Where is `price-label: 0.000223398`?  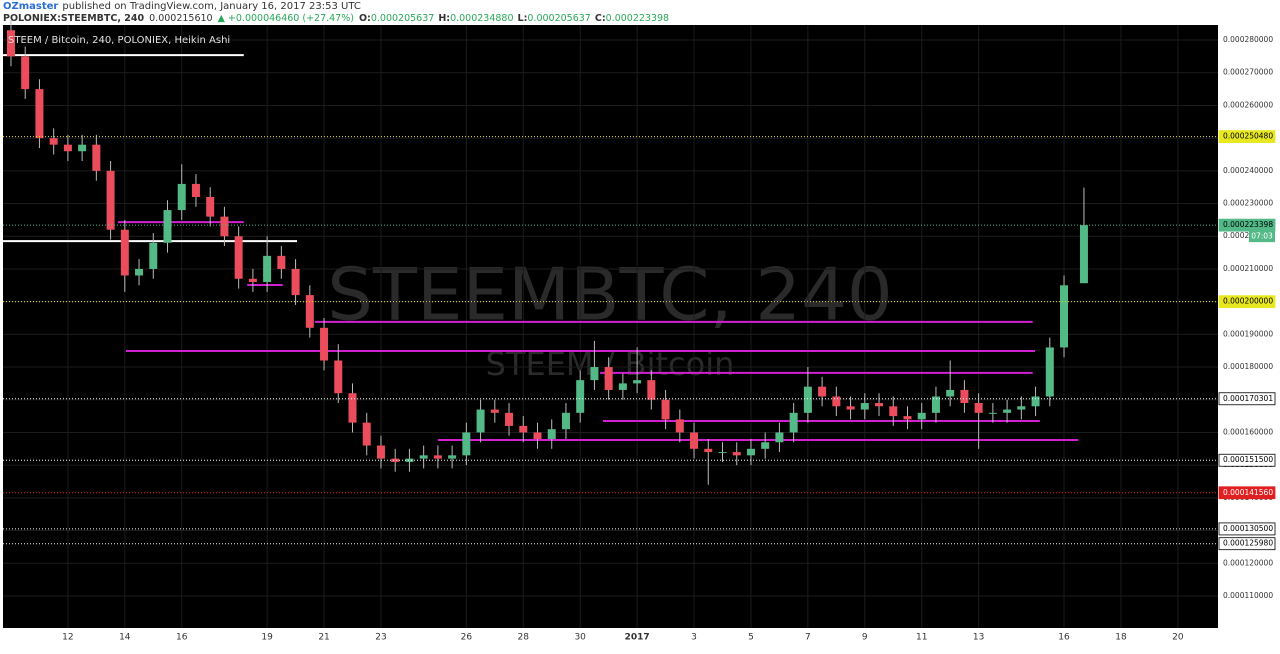
price-label: 0.000223398 is located at coordinates (1248, 224).